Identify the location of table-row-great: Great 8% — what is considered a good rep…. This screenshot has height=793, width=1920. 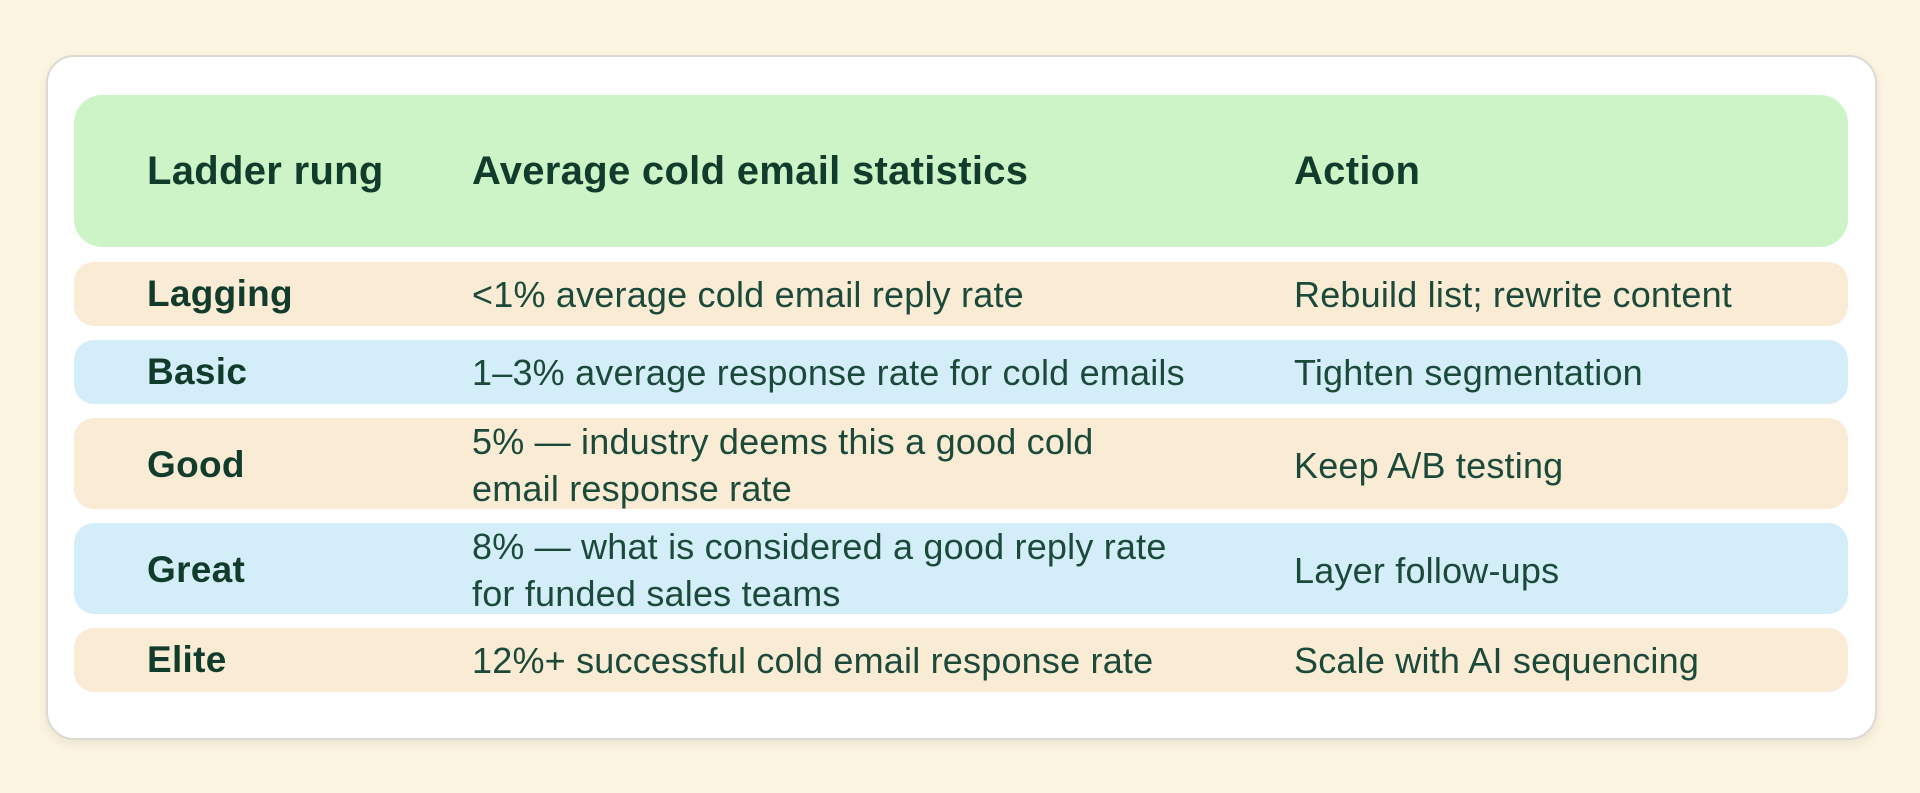
(961, 568).